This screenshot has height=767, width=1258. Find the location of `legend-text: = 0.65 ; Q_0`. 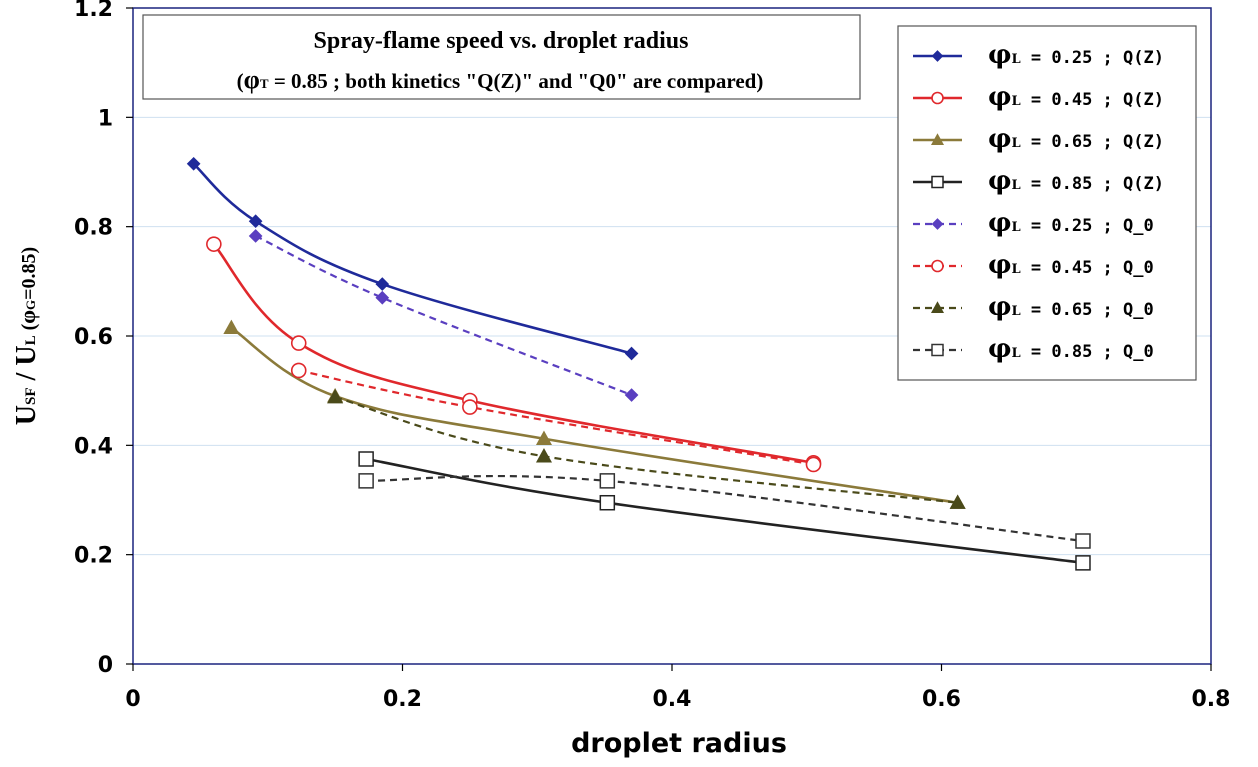

legend-text: = 0.65 ; Q_0 is located at coordinates (1087, 310).